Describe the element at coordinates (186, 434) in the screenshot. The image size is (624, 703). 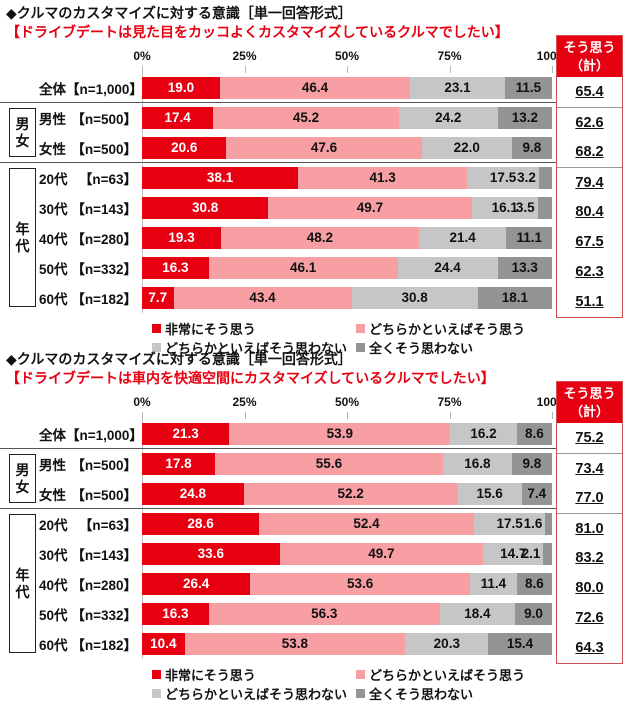
I see `bar-segment: 21.3` at that location.